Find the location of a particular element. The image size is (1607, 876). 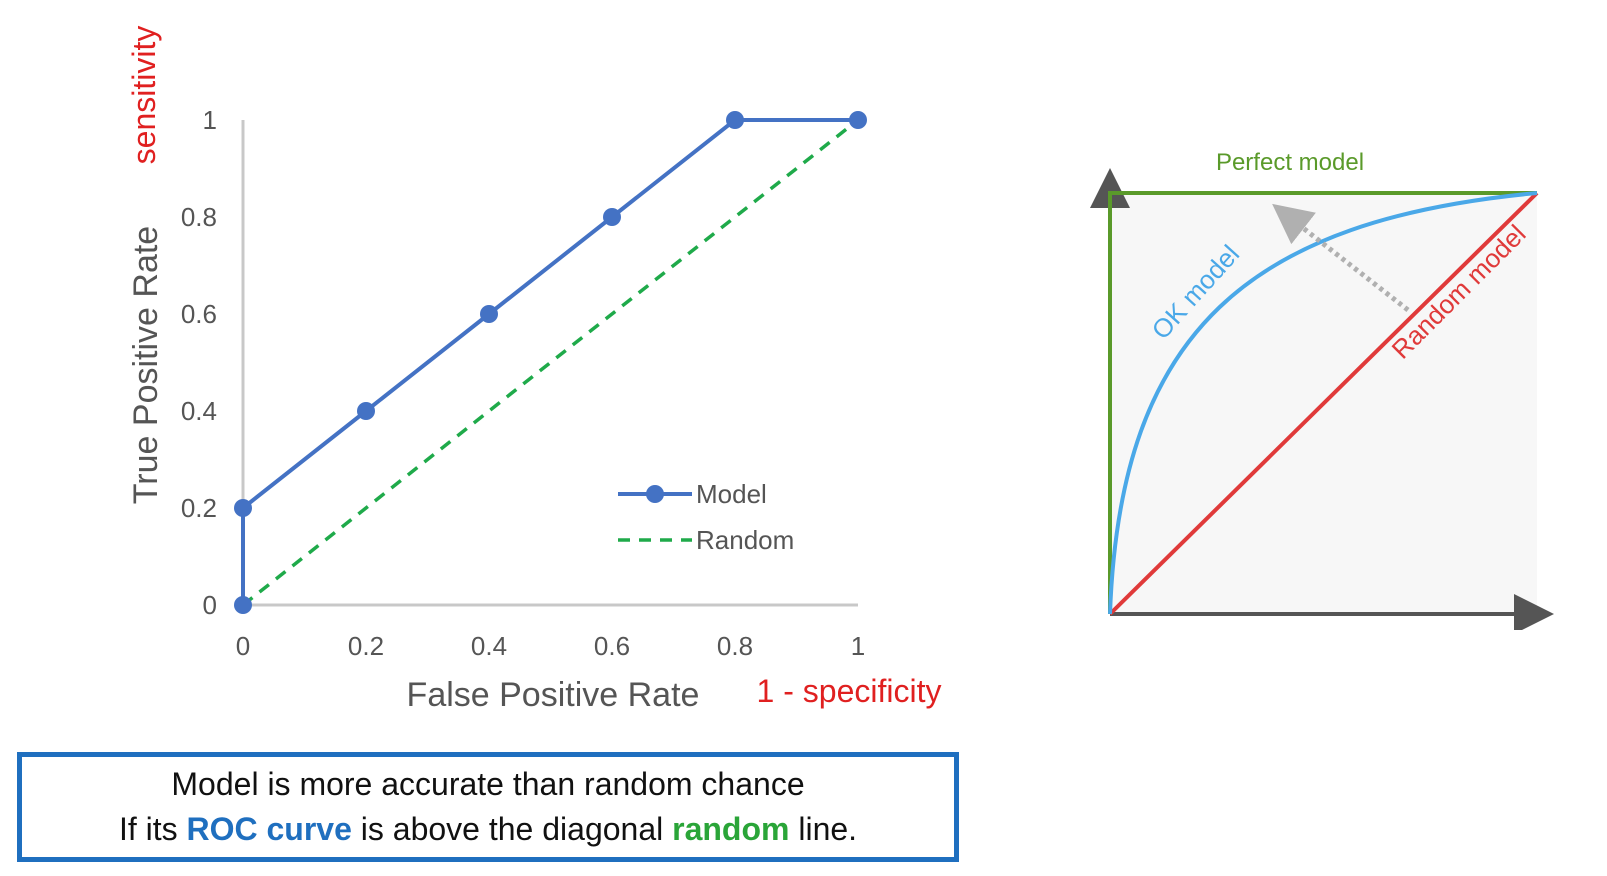

y-axis-note: sensitivity is located at coordinates (144, 95).